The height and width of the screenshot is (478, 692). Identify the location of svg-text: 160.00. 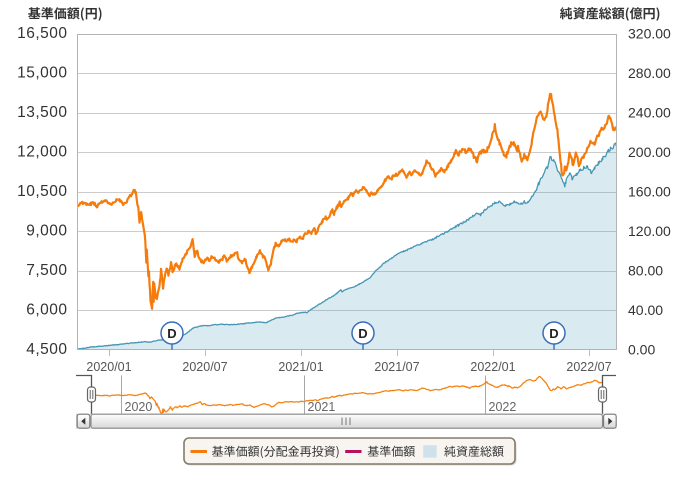
(649, 192).